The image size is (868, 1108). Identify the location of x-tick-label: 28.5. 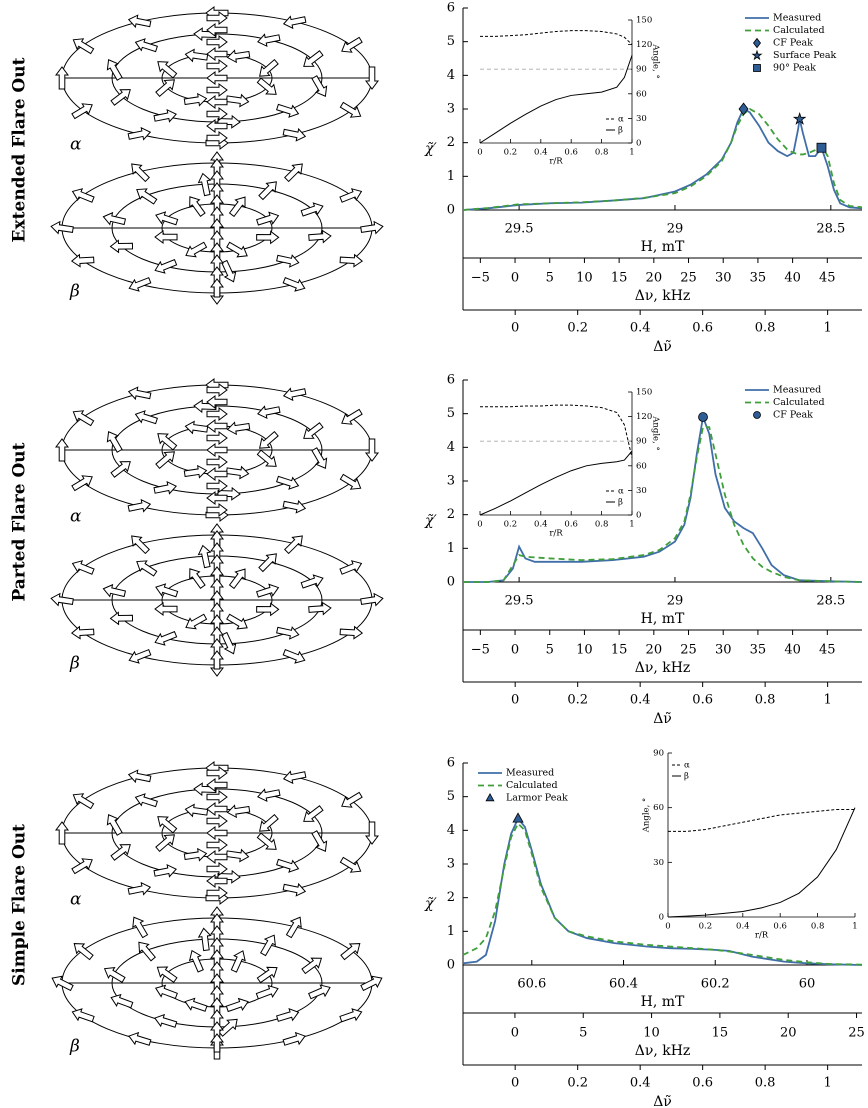
(830, 601).